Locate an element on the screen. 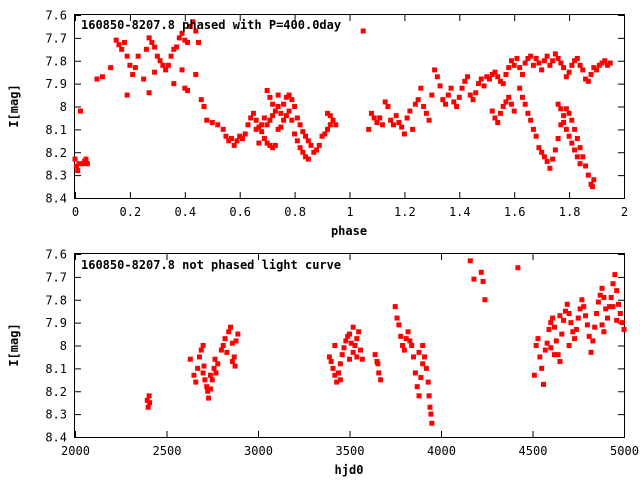  y-tick-label: 8.1 is located at coordinates (56, 130).